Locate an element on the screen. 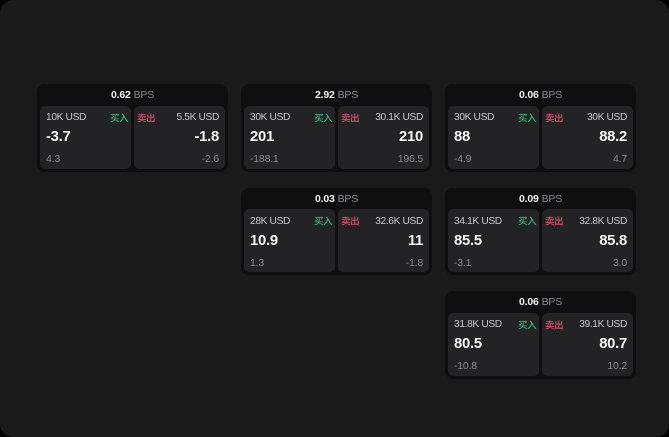 The image size is (669, 437). sell-sub-value: 3.0 is located at coordinates (620, 262).